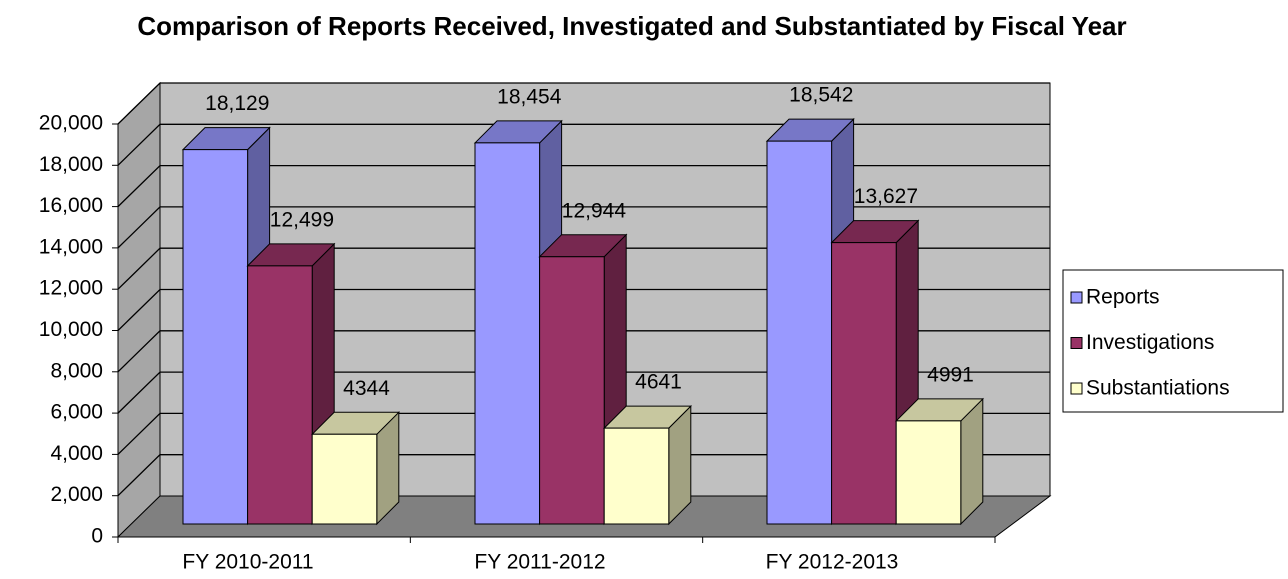 The width and height of the screenshot is (1288, 579). What do you see at coordinates (539, 562) in the screenshot?
I see `x-tick-label: FY 2011-2012` at bounding box center [539, 562].